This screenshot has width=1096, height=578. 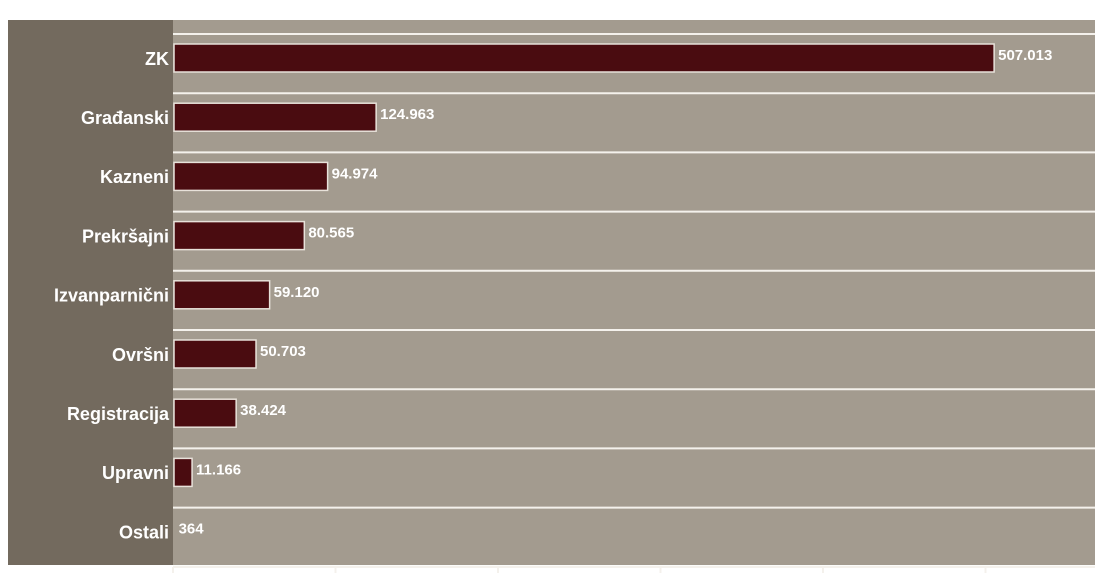 I want to click on category-label-4: Izvanparnični, so click(x=111, y=296).